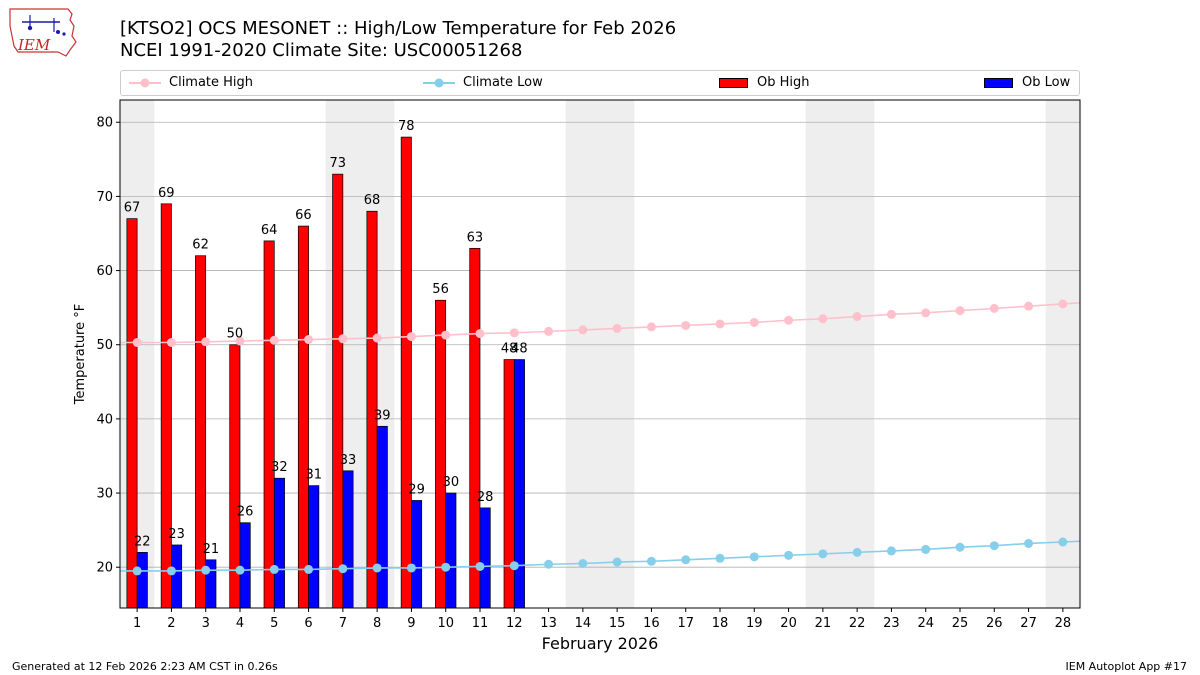 This screenshot has width=1200, height=675. What do you see at coordinates (925, 623) in the screenshot?
I see `x-tick-label: 24` at bounding box center [925, 623].